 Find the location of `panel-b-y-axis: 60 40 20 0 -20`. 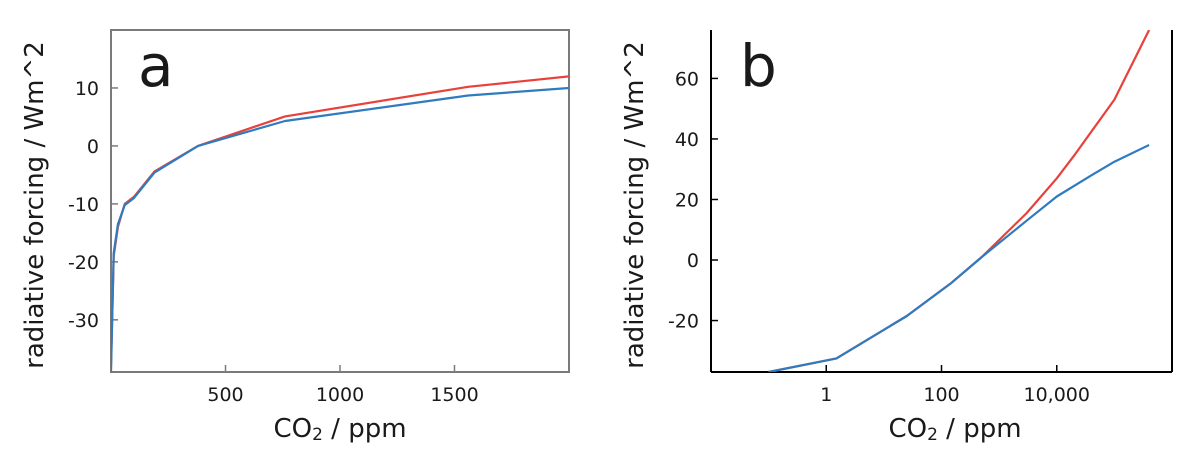

panel-b-y-axis: 60 40 20 0 -20 is located at coordinates (693, 200).